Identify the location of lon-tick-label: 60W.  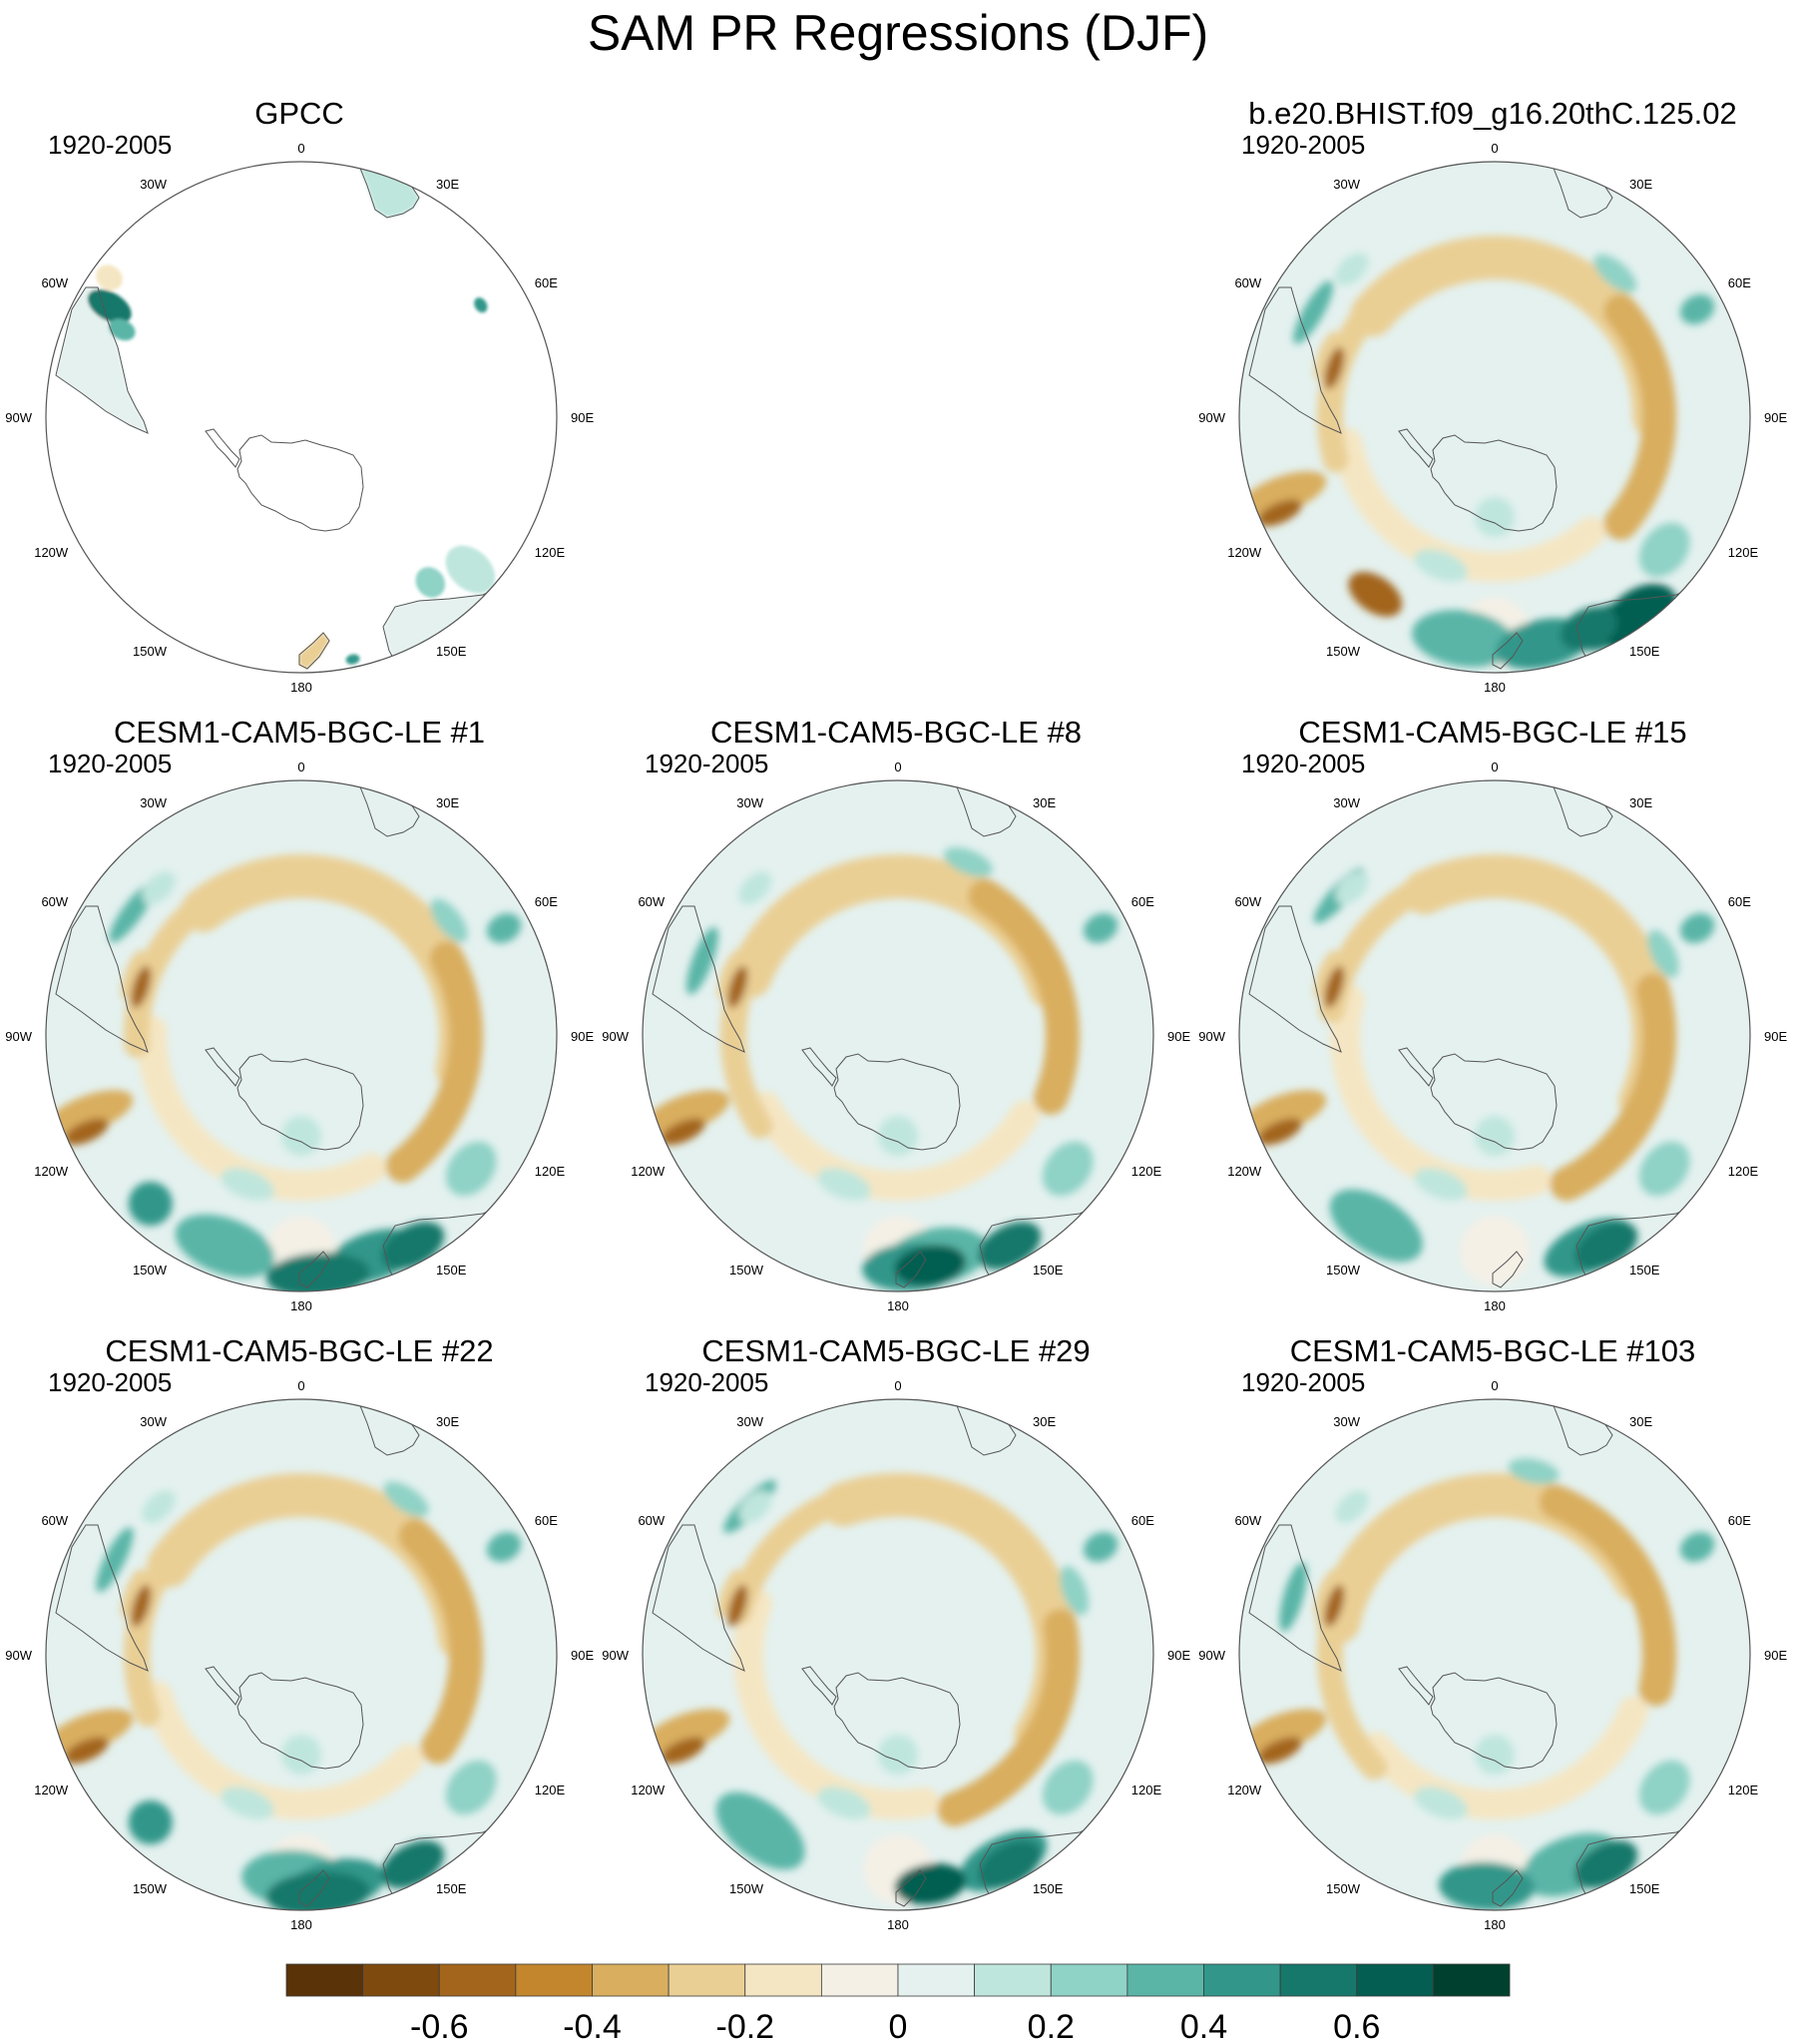
(54, 282).